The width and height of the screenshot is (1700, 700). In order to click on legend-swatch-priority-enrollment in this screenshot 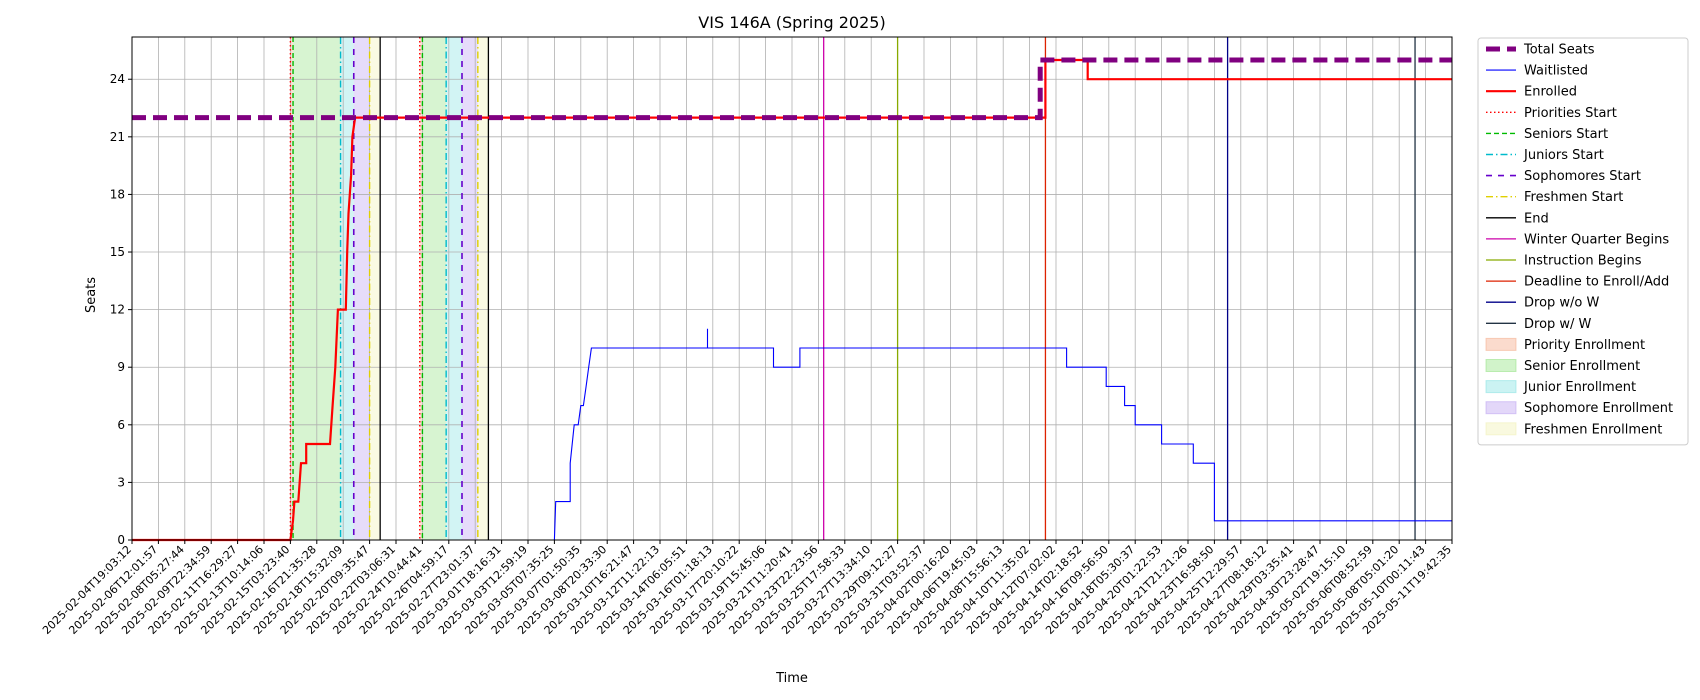, I will do `click(1501, 344)`.